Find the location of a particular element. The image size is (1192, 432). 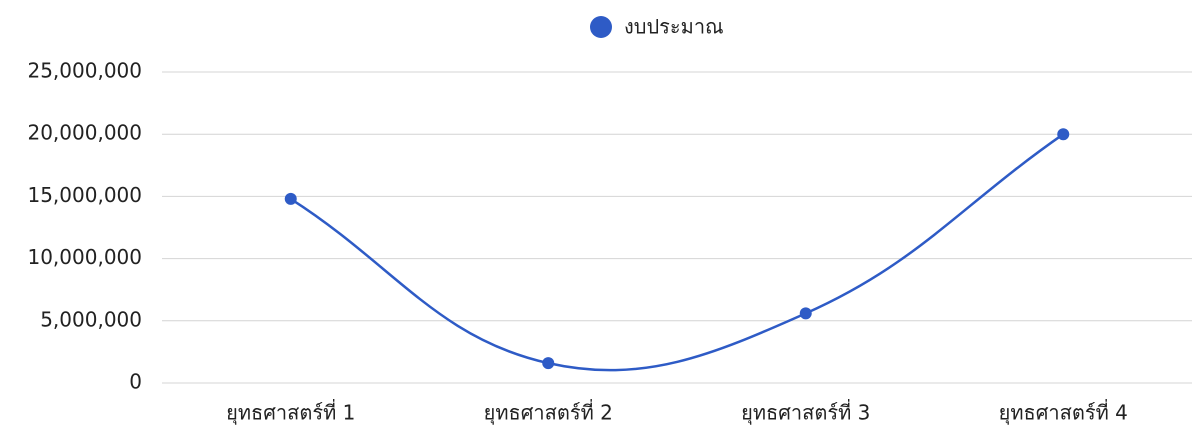

legend-label: งบประมาณ is located at coordinates (674, 27).